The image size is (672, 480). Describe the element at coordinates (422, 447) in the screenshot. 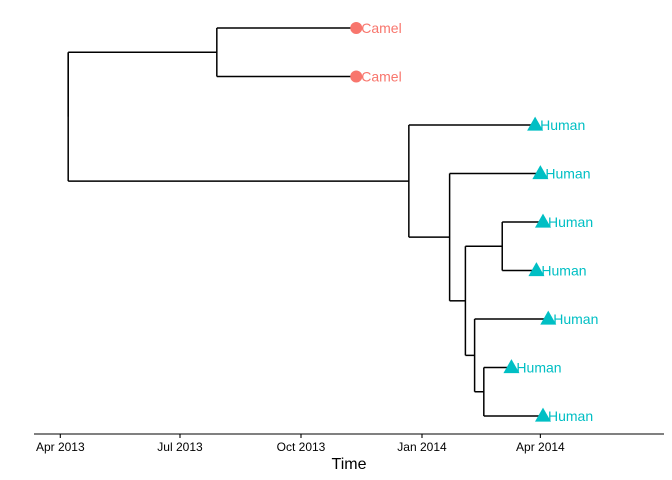

I see `x-tick-label: Jan 2014` at that location.